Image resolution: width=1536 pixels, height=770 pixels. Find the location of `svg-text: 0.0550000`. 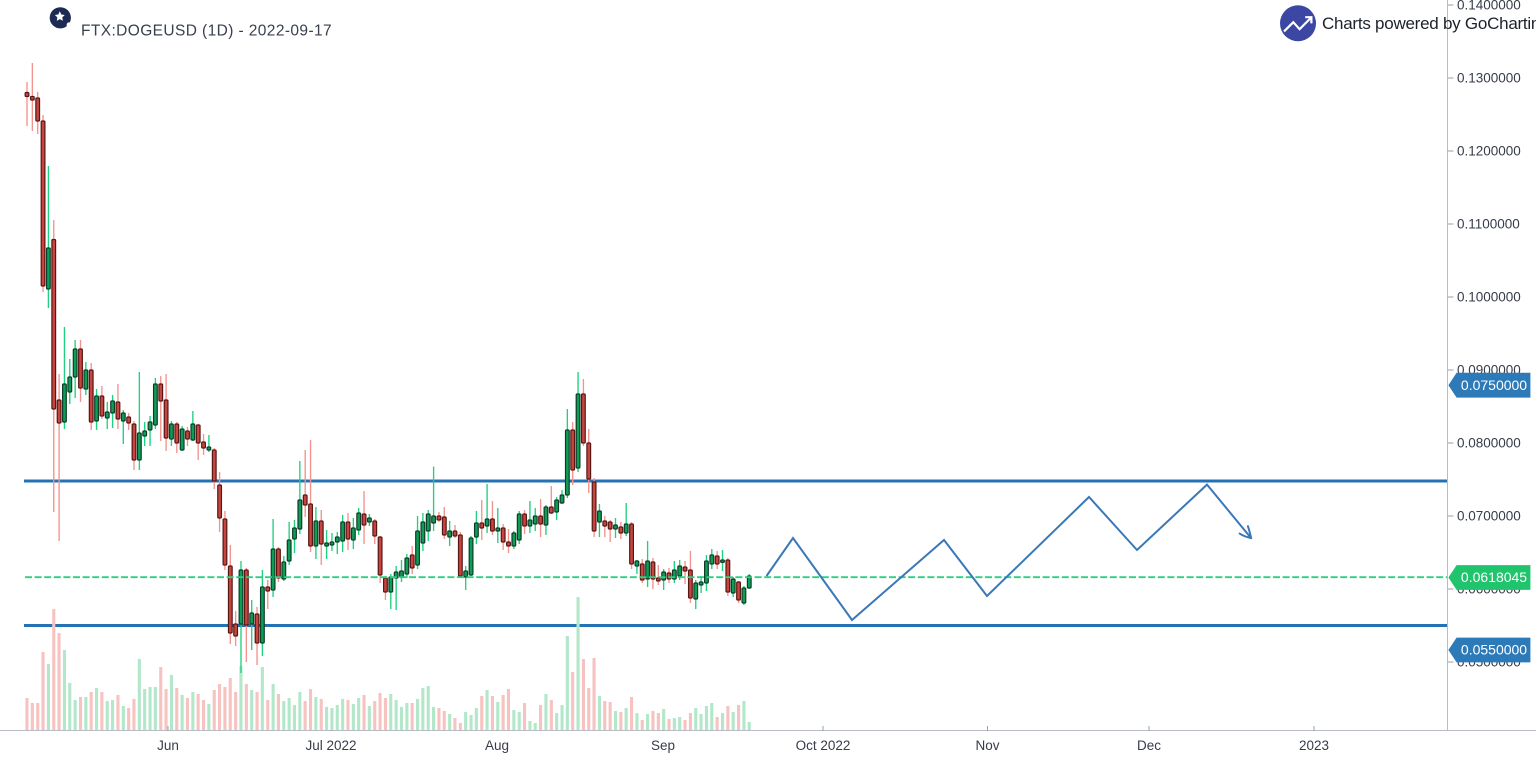

svg-text: 0.0550000 is located at coordinates (1494, 650).